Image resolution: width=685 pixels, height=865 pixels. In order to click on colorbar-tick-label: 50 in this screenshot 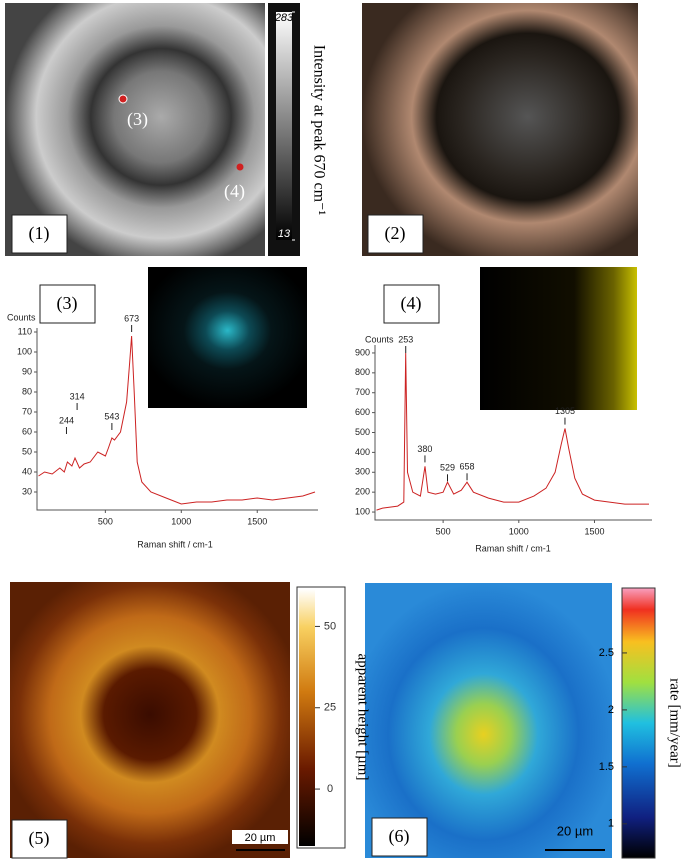, I will do `click(330, 626)`.